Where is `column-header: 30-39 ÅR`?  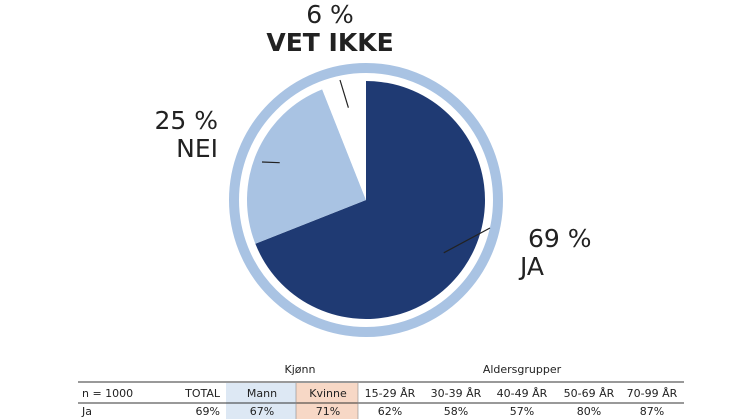 column-header: 30-39 ÅR is located at coordinates (456, 393).